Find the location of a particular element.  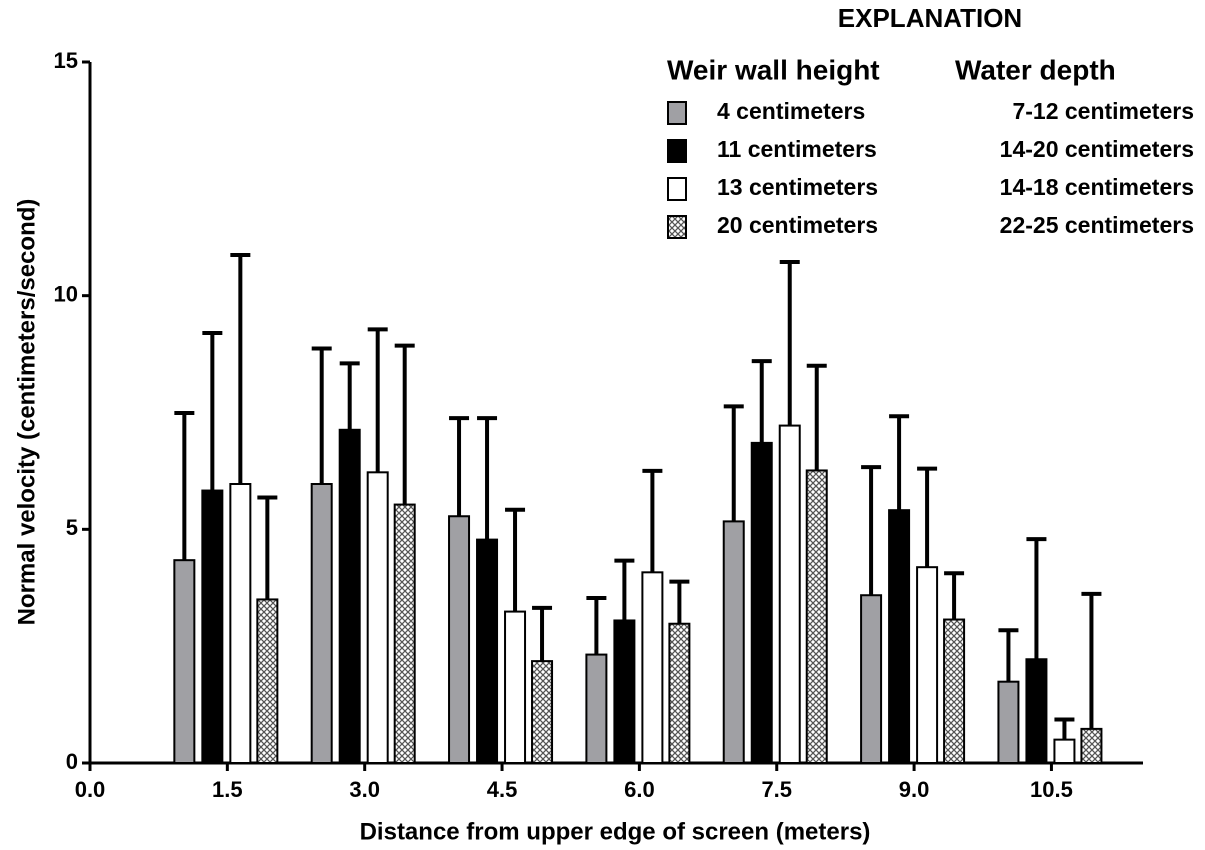

x-tick-label: 4.5 is located at coordinates (502, 789).